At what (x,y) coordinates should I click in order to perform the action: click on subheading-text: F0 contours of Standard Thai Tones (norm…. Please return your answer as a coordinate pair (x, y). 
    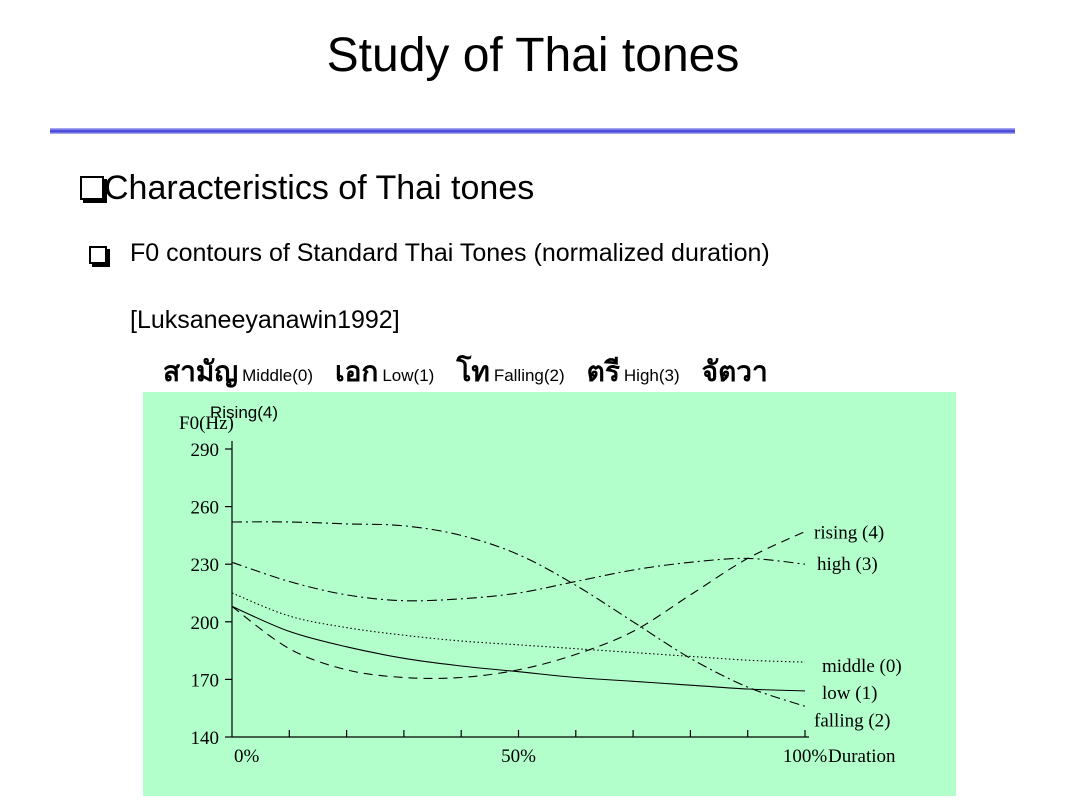
    Looking at the image, I should click on (450, 253).